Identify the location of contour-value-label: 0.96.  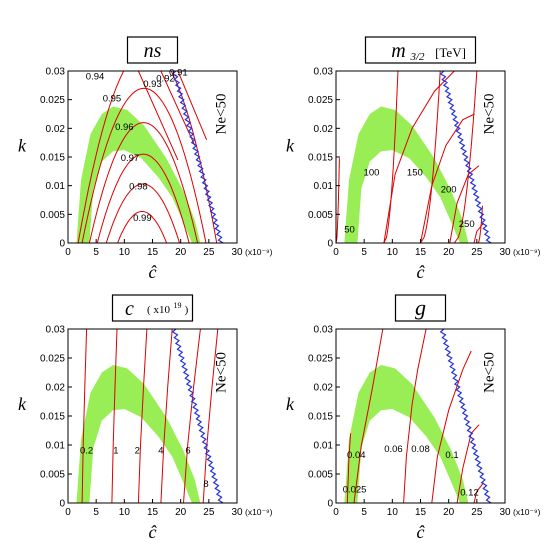
(124, 127).